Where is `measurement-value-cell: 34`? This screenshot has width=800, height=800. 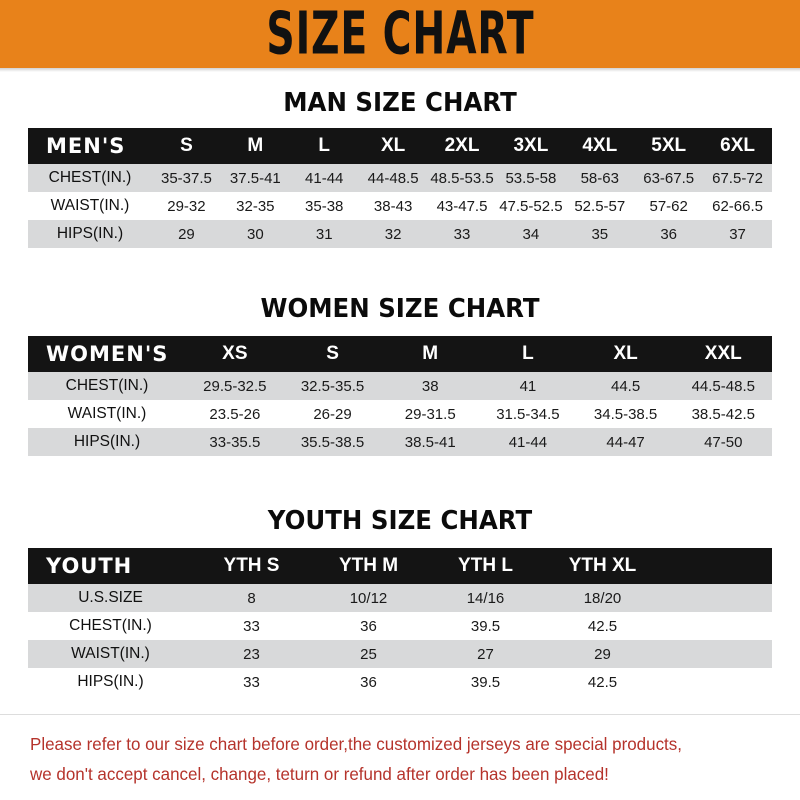
measurement-value-cell: 34 is located at coordinates (531, 234).